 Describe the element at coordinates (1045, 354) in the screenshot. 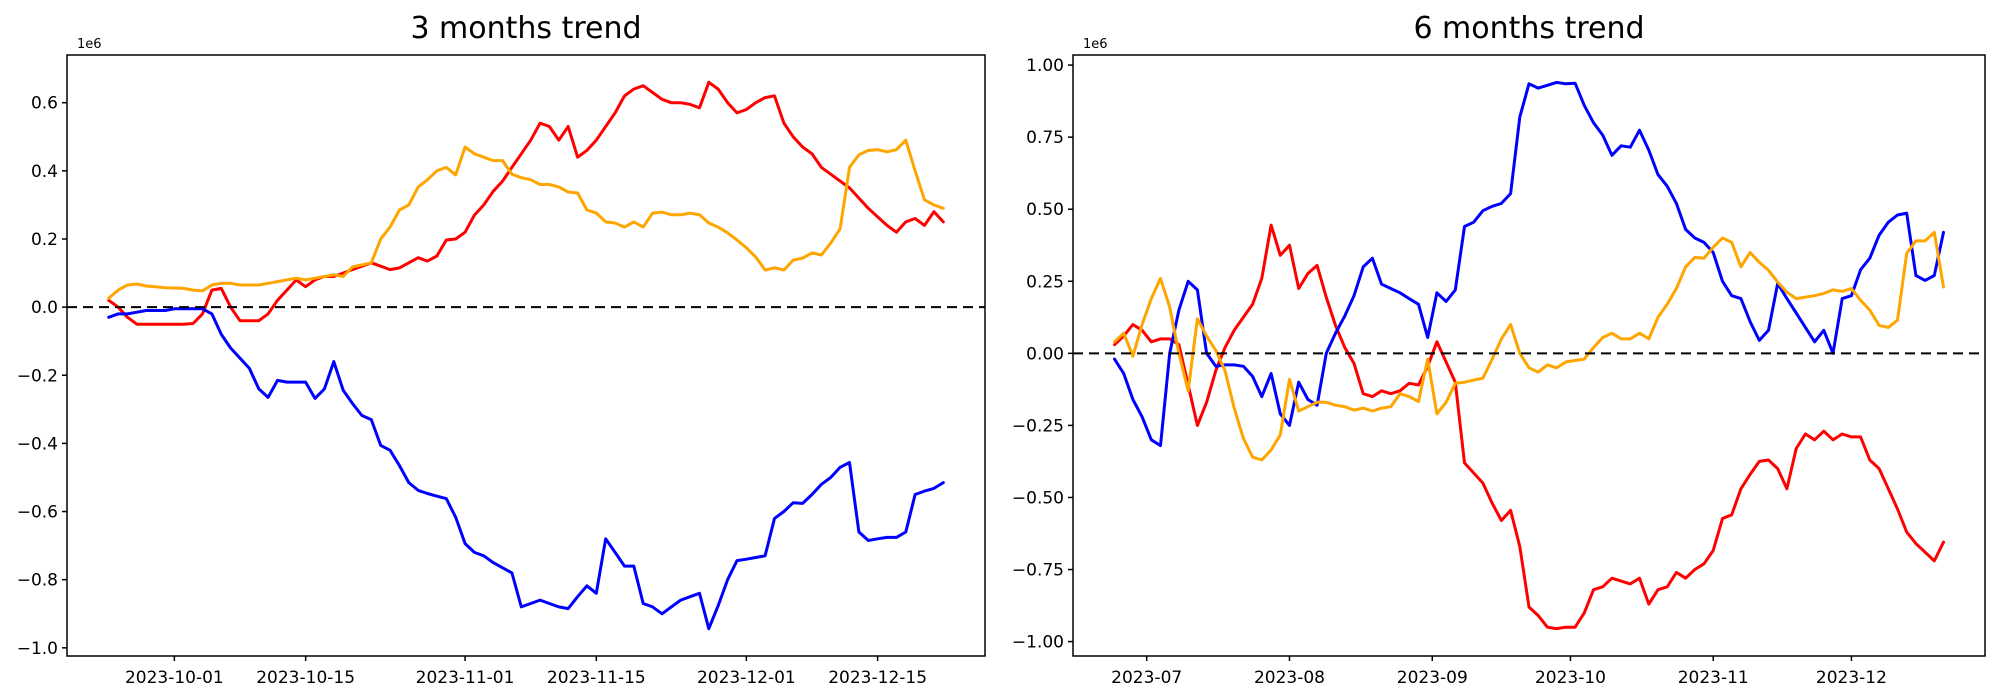

I see `y-tick-label: 0.00` at that location.